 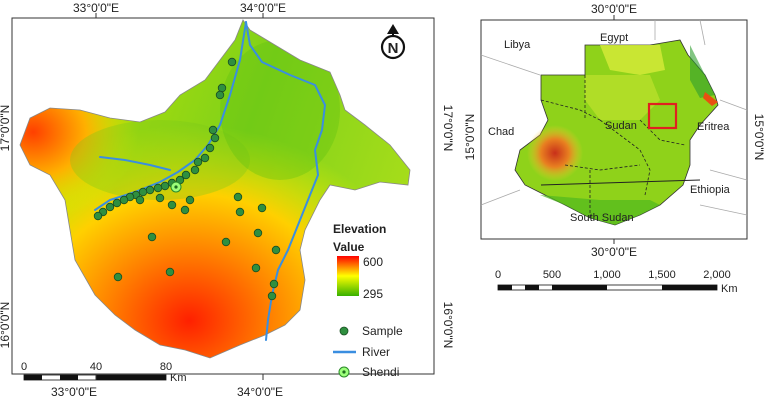 What do you see at coordinates (614, 38) in the screenshot?
I see `label-egypt: Egypt` at bounding box center [614, 38].